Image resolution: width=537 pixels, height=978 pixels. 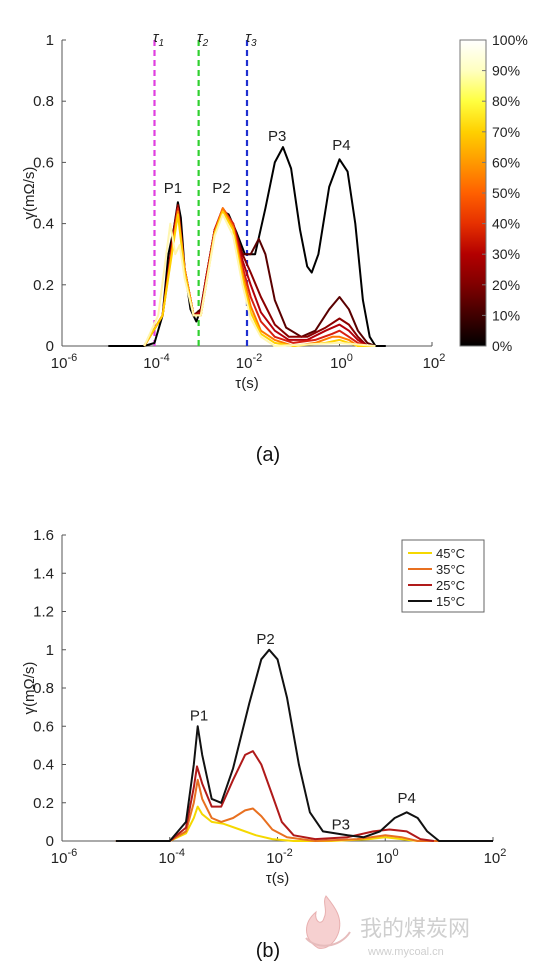 I want to click on colorbar-label: 20%, so click(x=506, y=285).